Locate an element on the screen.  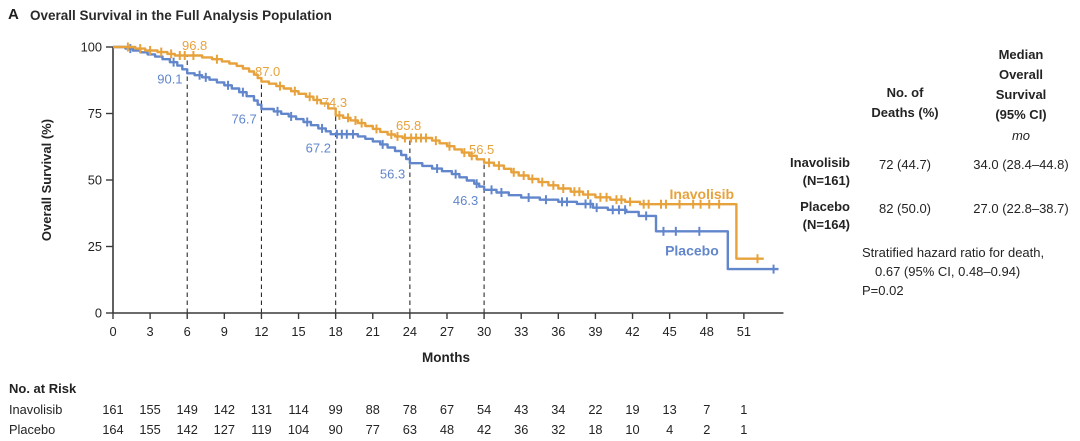
risk-value: 32 is located at coordinates (558, 429).